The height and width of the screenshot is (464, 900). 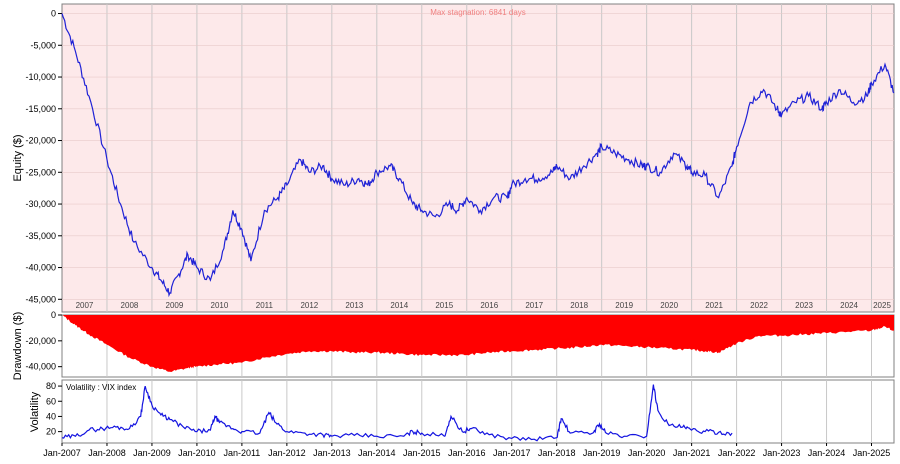 I want to click on x-tick-label: Jan-2007, so click(x=62, y=453).